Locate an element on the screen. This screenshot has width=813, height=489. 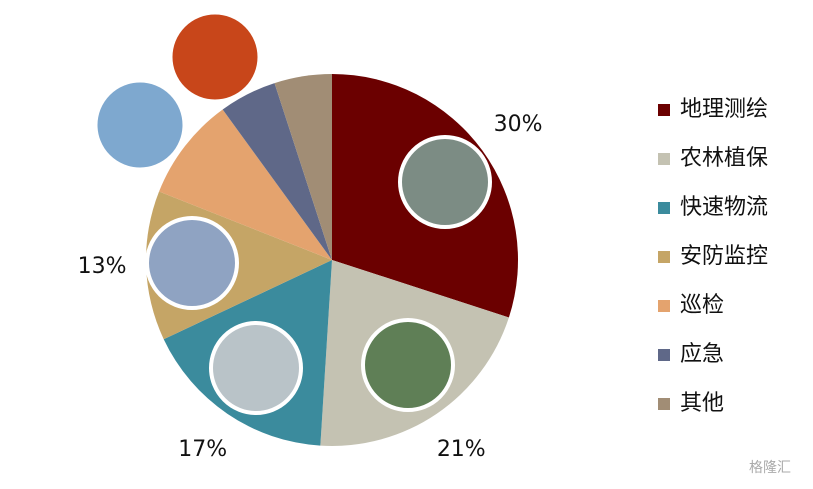
legend-label: 其他 is located at coordinates (702, 403).